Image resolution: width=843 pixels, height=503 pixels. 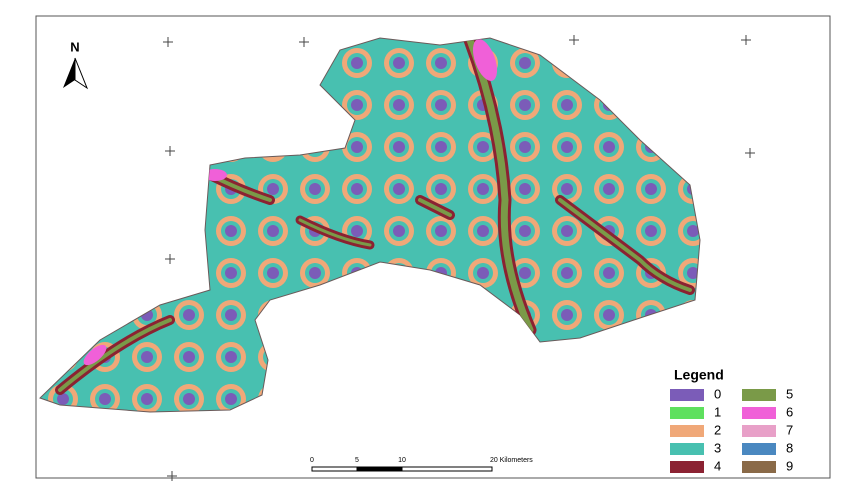 I want to click on legend-label: 1, so click(x=717, y=411).